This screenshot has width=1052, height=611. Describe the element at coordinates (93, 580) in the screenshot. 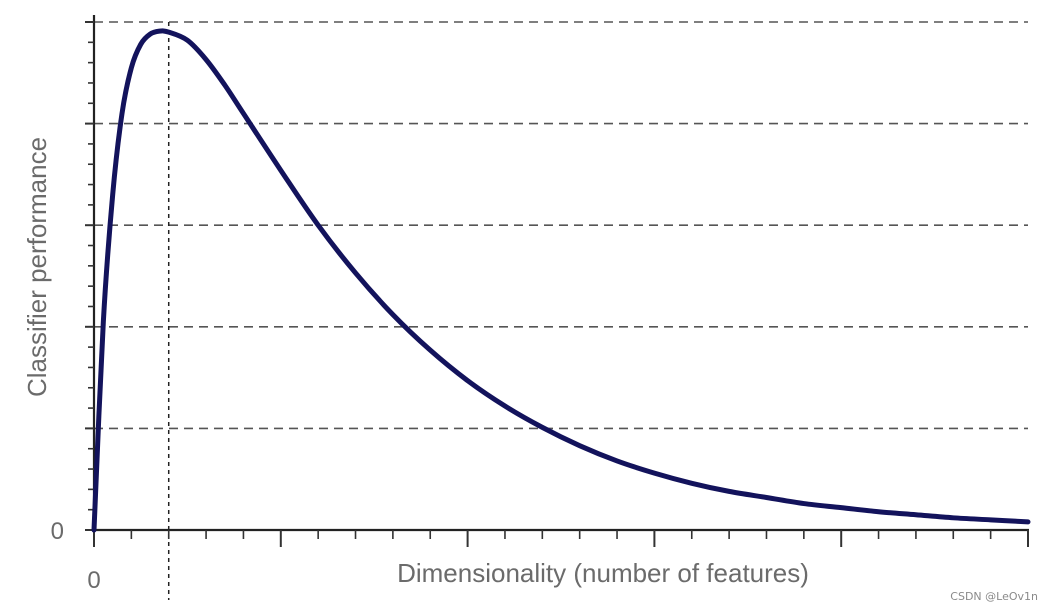

I see `x-tick-label: 0` at that location.